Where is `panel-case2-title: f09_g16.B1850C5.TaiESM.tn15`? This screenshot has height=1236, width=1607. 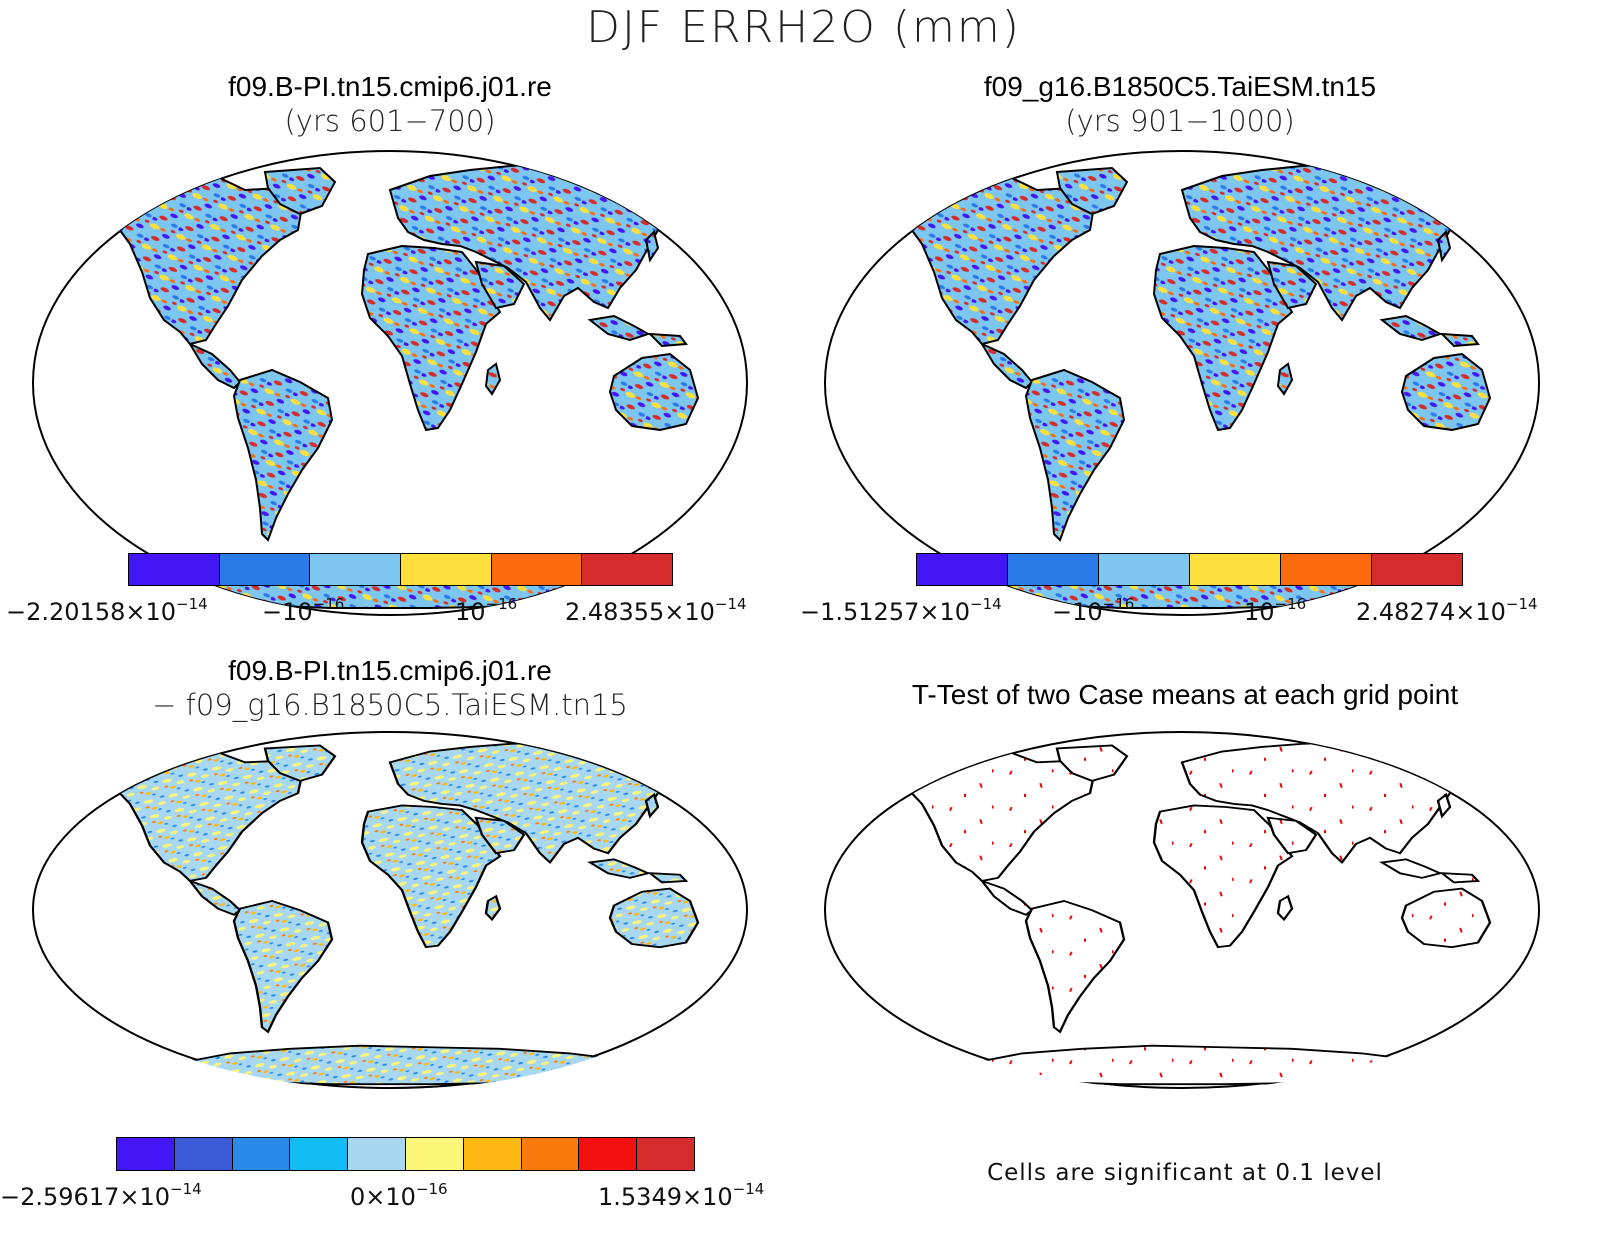
panel-case2-title: f09_g16.B1850C5.TaiESM.tn15 is located at coordinates (1180, 86).